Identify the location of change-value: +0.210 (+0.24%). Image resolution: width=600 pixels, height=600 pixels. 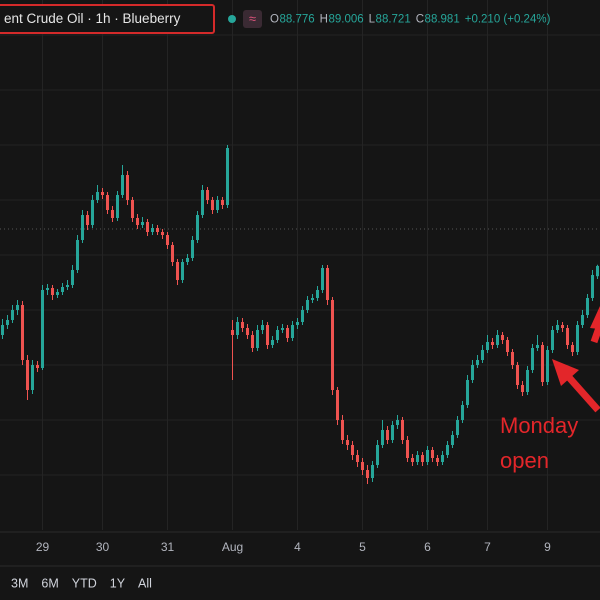
(508, 20).